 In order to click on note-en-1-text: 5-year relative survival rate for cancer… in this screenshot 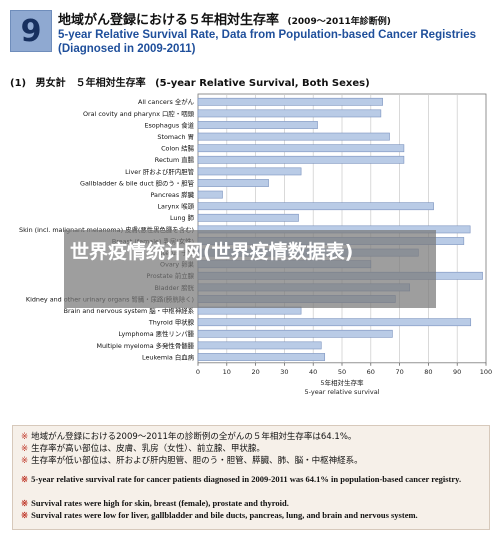, I will do `click(246, 479)`.